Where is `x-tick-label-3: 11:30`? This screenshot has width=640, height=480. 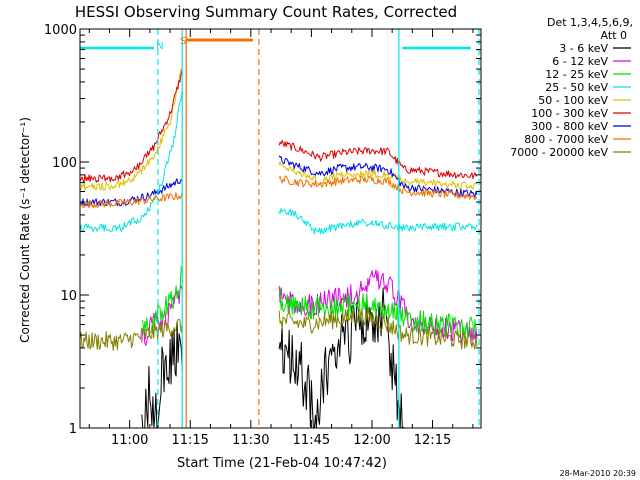 x-tick-label-3: 11:30 is located at coordinates (250, 440).